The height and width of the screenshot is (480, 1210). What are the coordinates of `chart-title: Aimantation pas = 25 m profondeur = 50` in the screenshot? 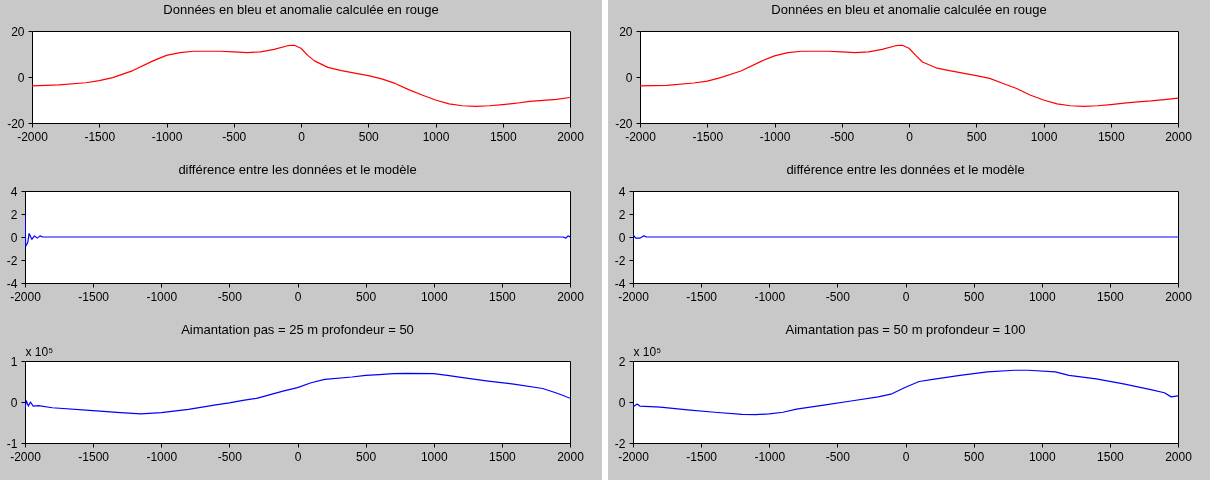 It's located at (297, 329).